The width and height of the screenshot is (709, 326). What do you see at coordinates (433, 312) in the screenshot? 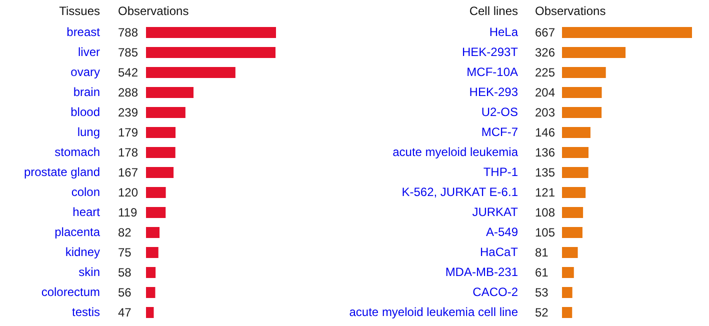
I see `y-tick-label: acute myeloid leukemia cell line` at bounding box center [433, 312].